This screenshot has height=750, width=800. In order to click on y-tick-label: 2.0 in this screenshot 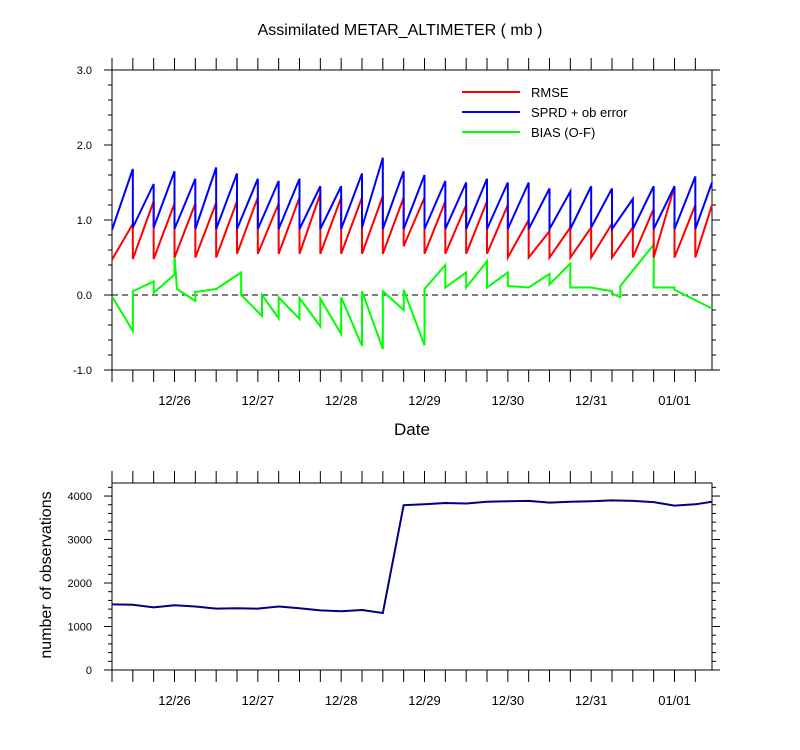, I will do `click(84, 146)`.